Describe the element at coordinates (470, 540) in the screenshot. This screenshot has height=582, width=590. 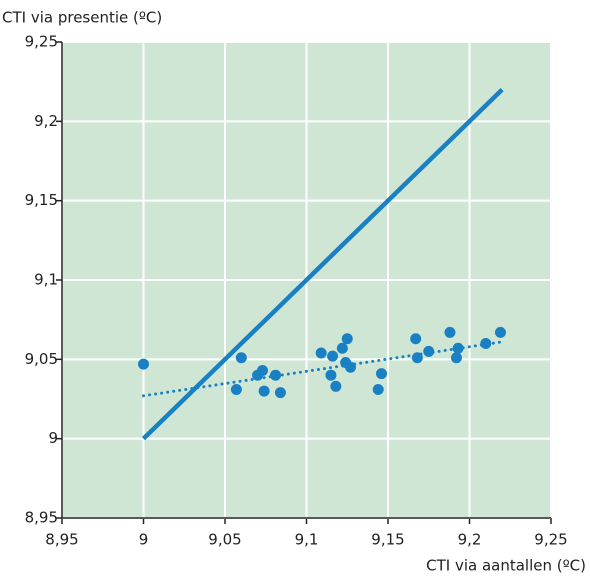
I see `x-tick-label: 9,2` at that location.